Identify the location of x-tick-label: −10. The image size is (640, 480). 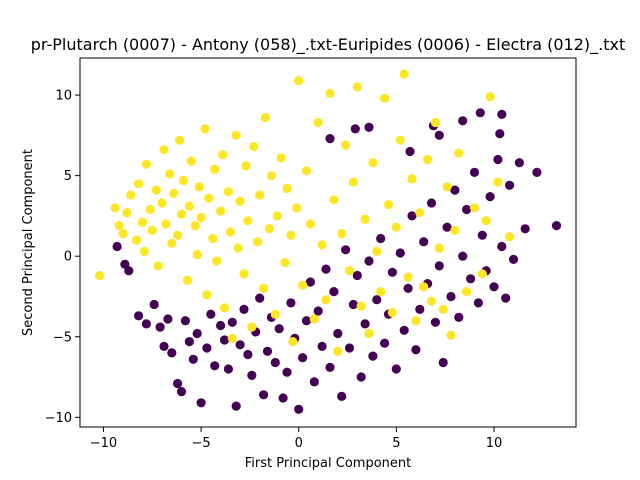
(103, 443).